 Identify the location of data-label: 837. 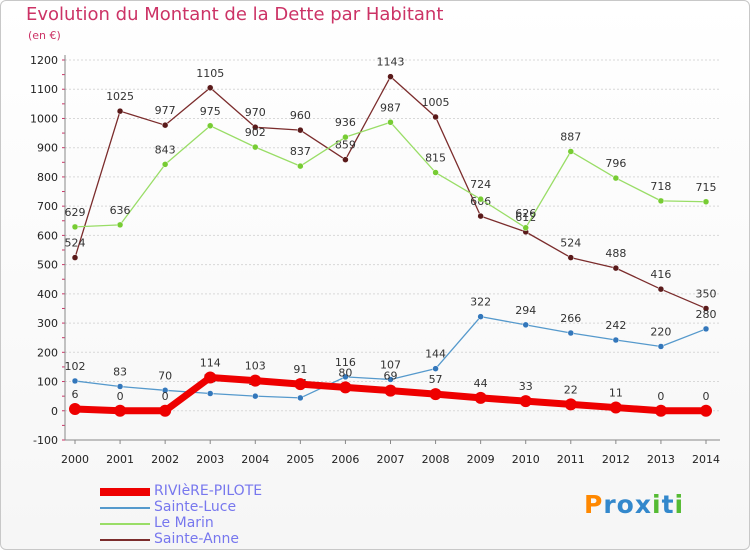
(300, 151).